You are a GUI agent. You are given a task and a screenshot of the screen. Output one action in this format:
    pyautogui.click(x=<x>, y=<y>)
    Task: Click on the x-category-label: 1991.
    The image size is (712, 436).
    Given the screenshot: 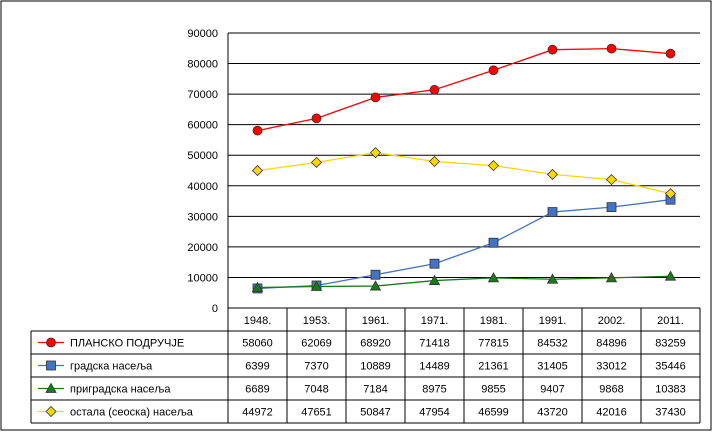 What is the action you would take?
    pyautogui.click(x=553, y=321)
    